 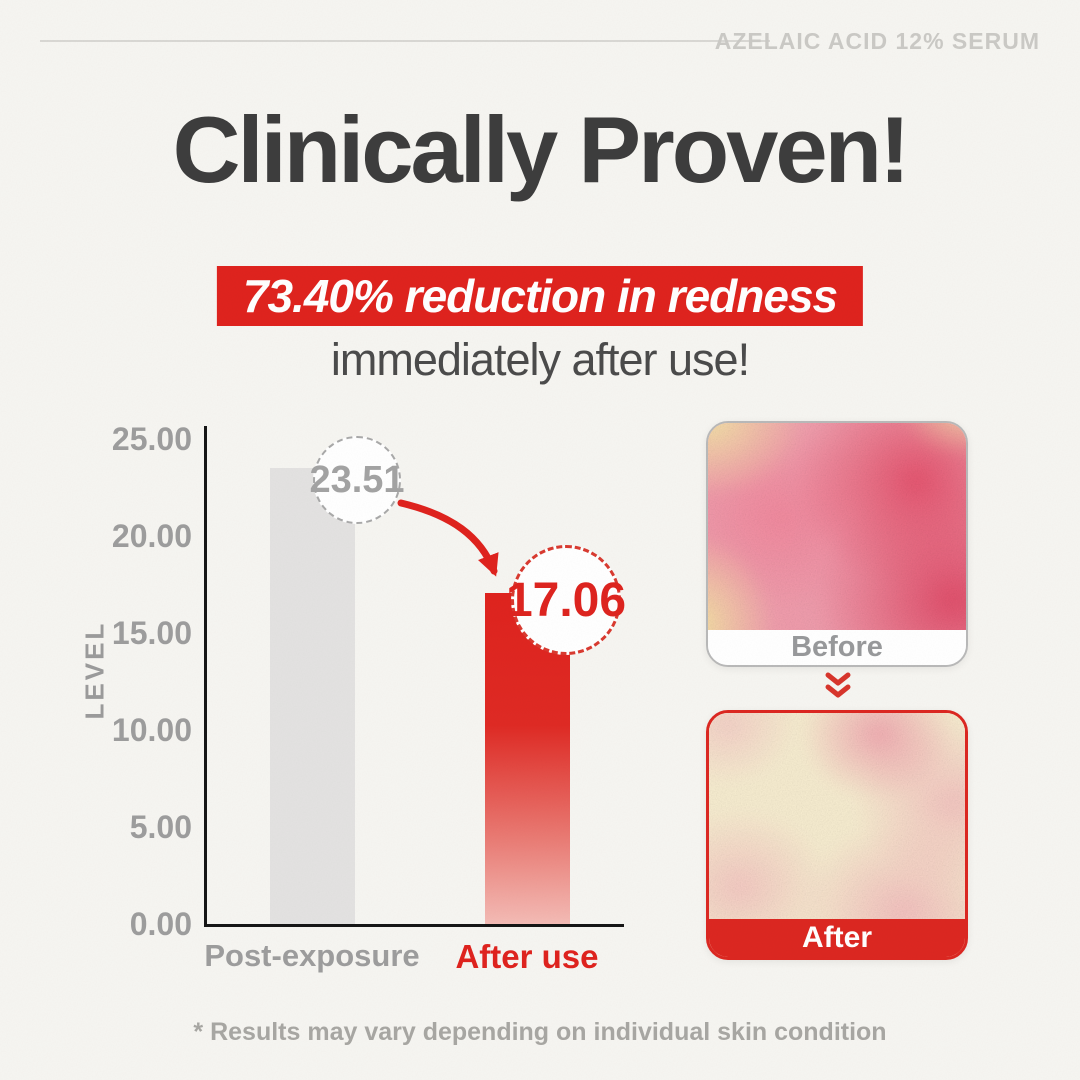 I want to click on y-tick-label: 15.00, so click(x=151, y=633).